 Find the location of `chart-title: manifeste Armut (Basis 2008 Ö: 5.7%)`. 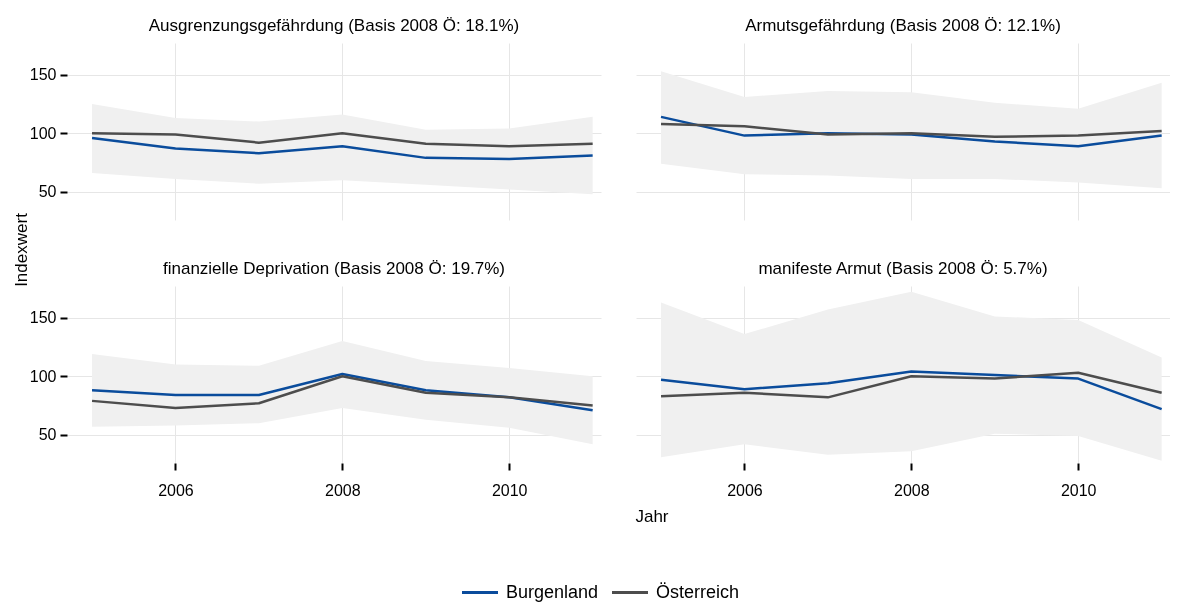

chart-title: manifeste Armut (Basis 2008 Ö: 5.7%) is located at coordinates (903, 268).